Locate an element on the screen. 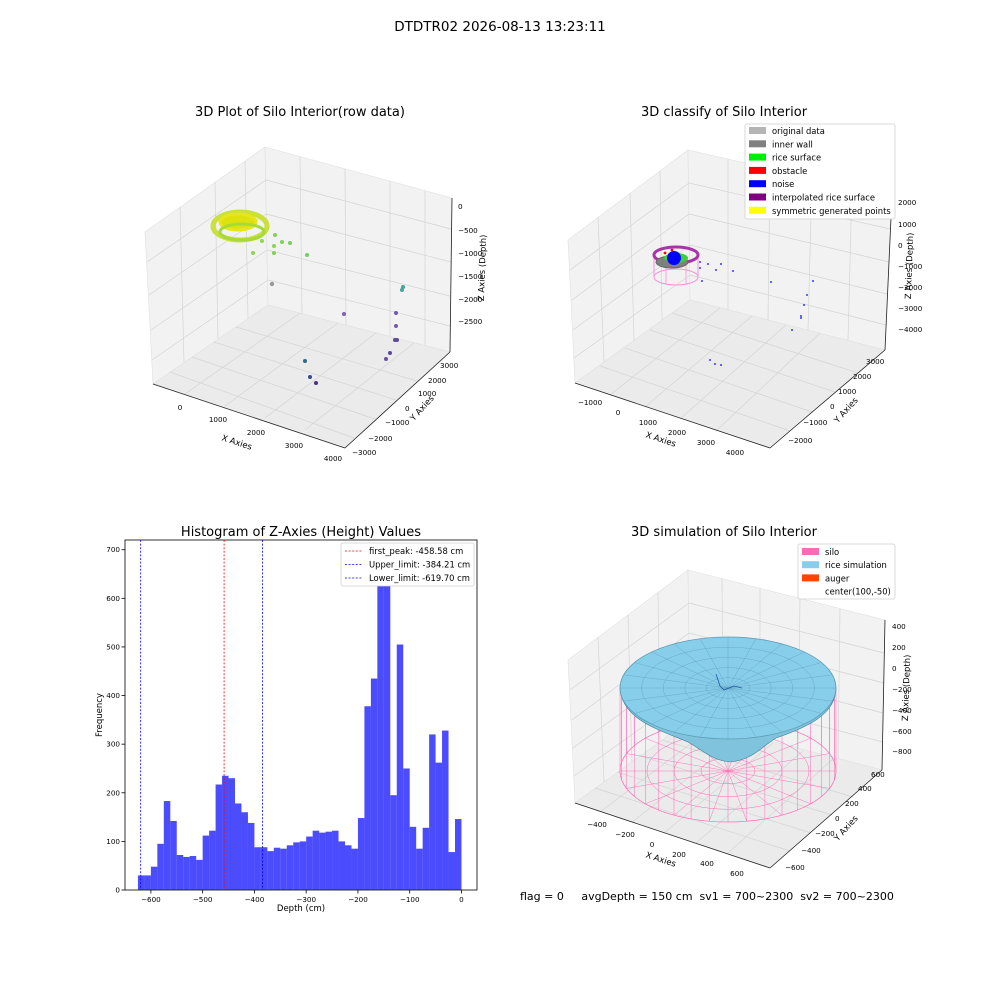  classify-x-tick: −1000 is located at coordinates (590, 402).